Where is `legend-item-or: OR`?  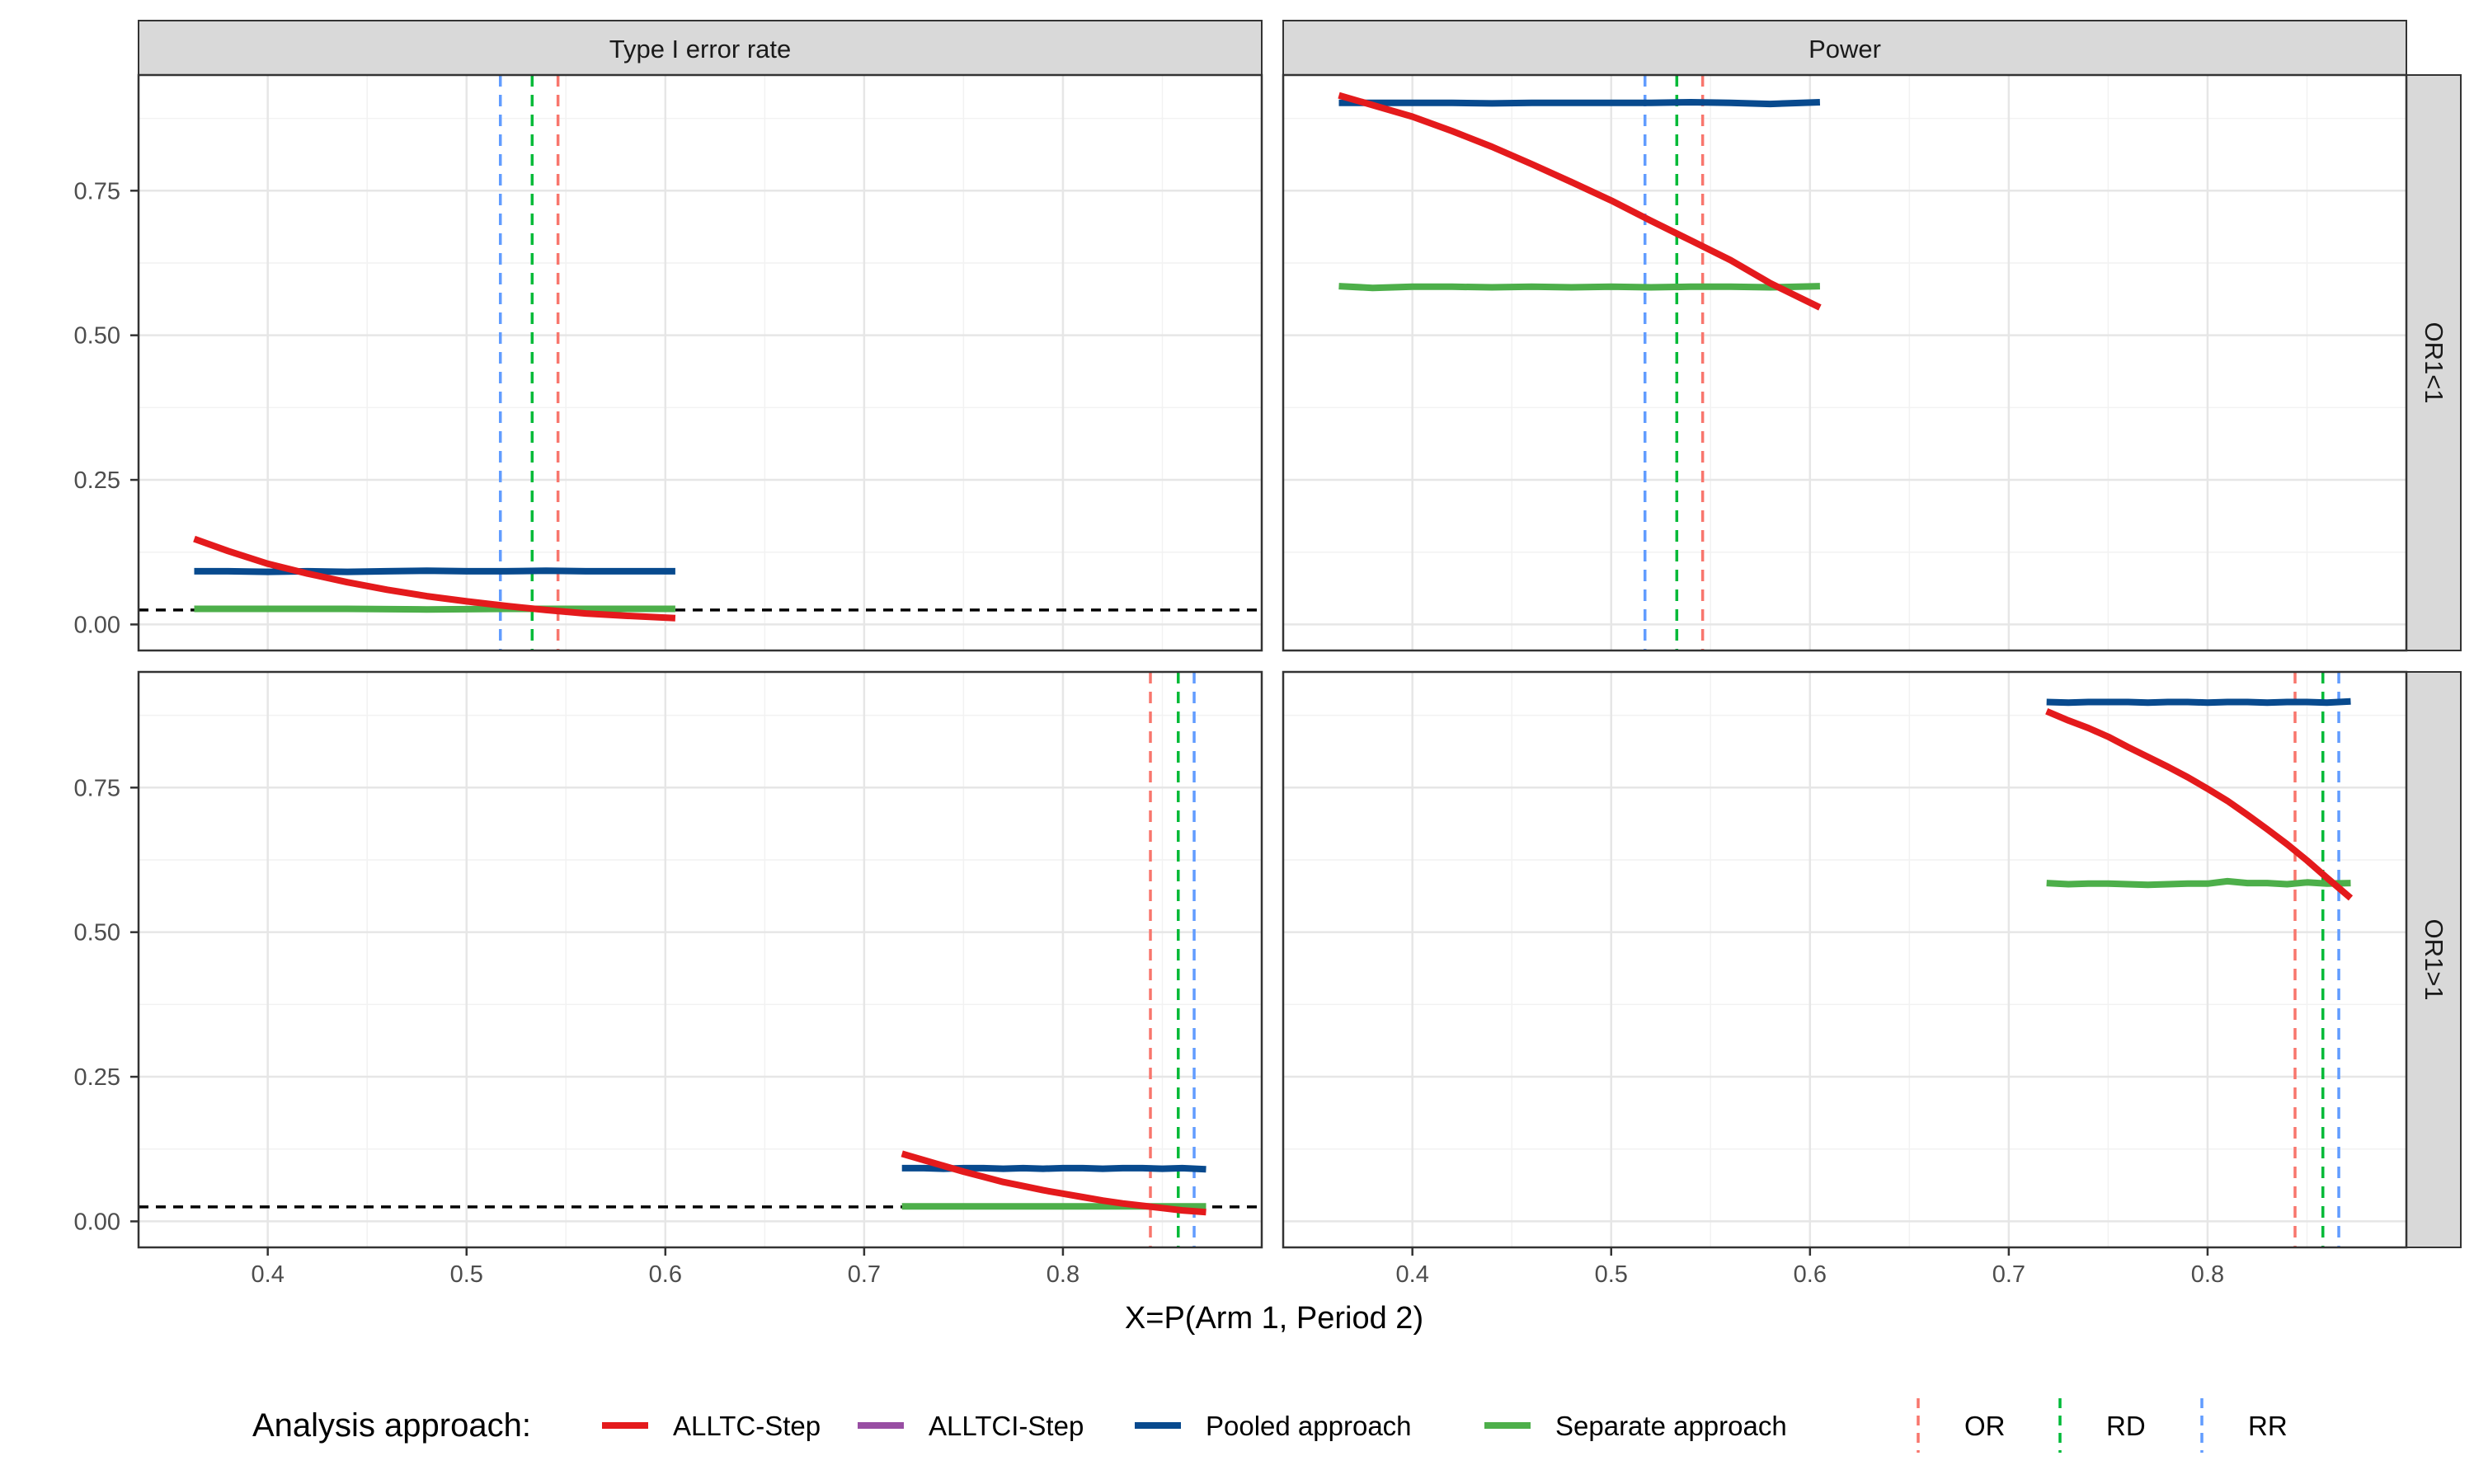
legend-item-or: OR is located at coordinates (1961, 1425).